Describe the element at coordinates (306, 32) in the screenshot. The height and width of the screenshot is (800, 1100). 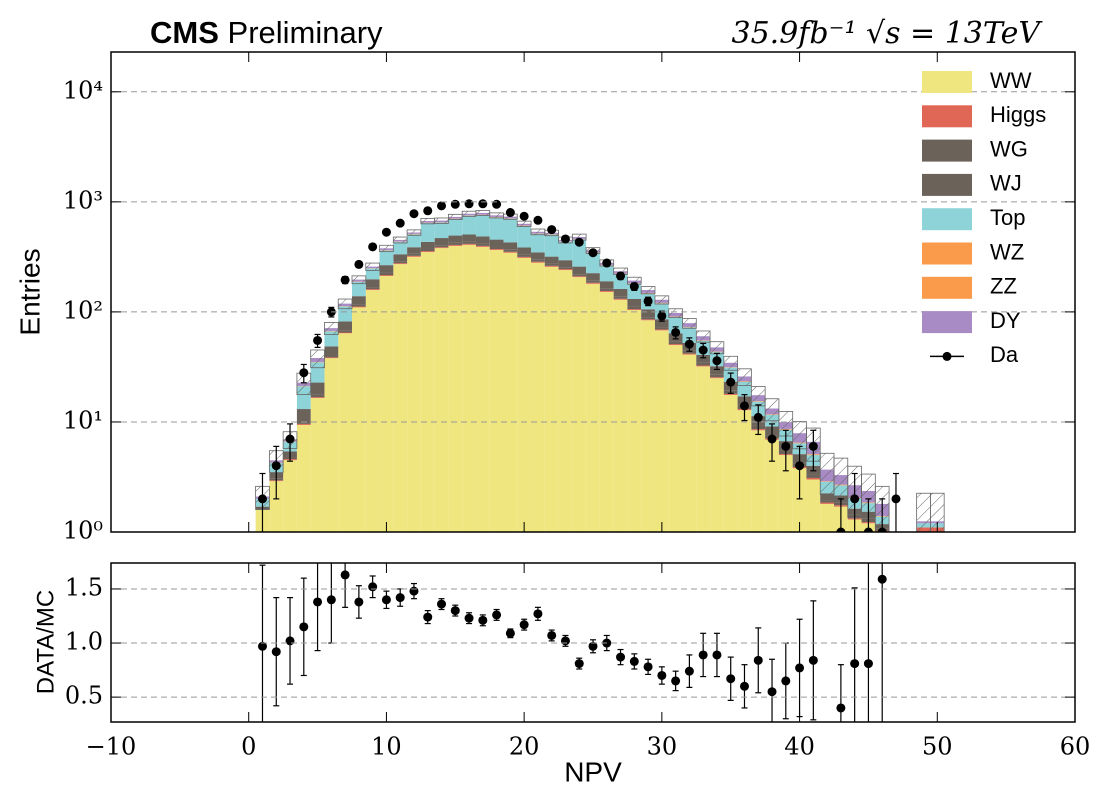
I see `subtitle: Preliminary` at that location.